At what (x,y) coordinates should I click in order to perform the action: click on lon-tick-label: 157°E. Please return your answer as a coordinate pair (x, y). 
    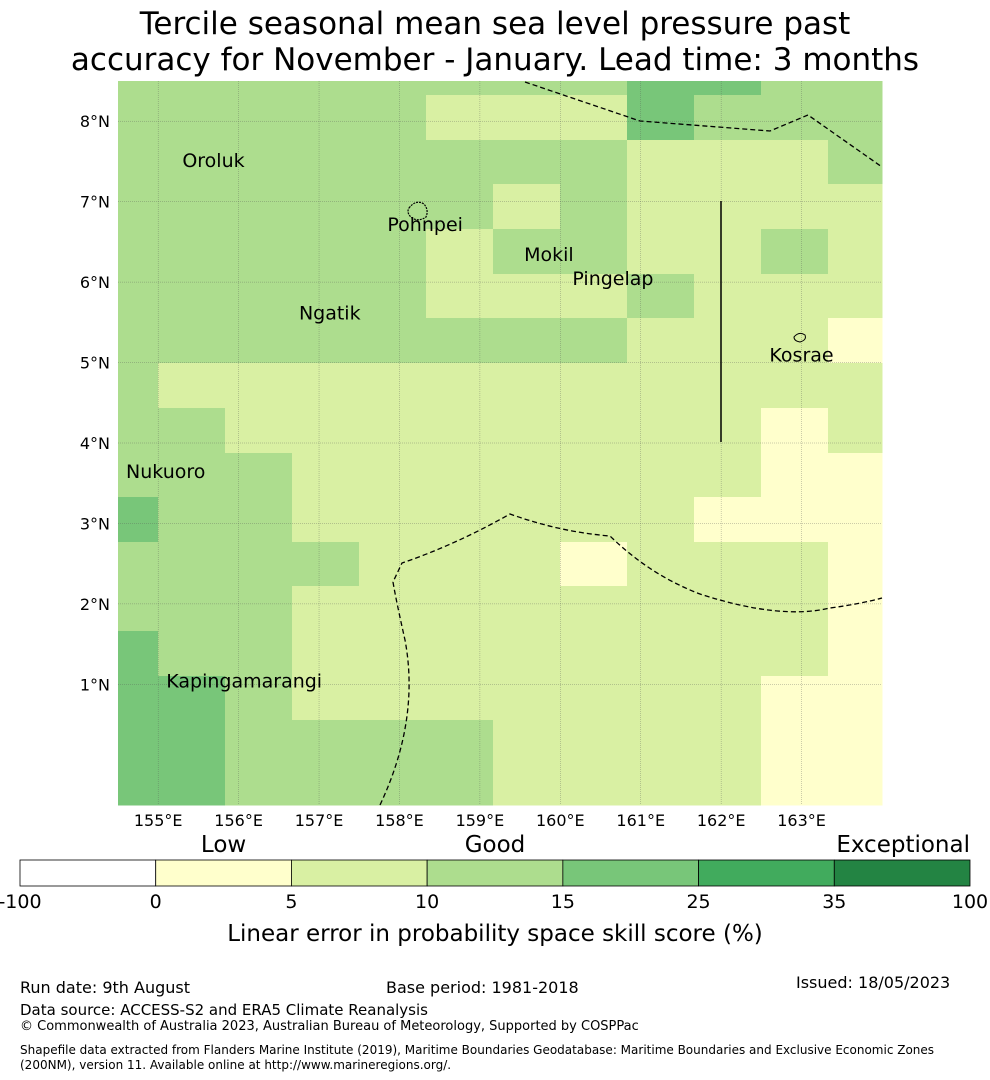
    Looking at the image, I should click on (319, 820).